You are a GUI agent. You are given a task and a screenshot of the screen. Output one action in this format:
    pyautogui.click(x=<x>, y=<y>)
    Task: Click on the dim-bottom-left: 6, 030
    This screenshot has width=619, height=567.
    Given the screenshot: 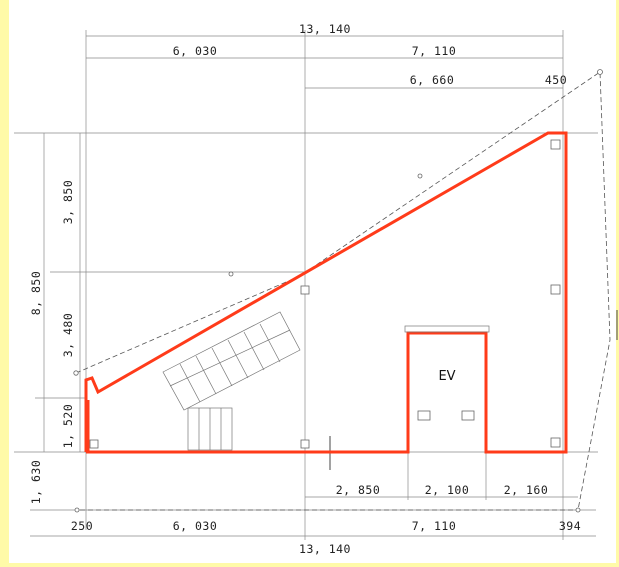 What is the action you would take?
    pyautogui.click(x=195, y=526)
    